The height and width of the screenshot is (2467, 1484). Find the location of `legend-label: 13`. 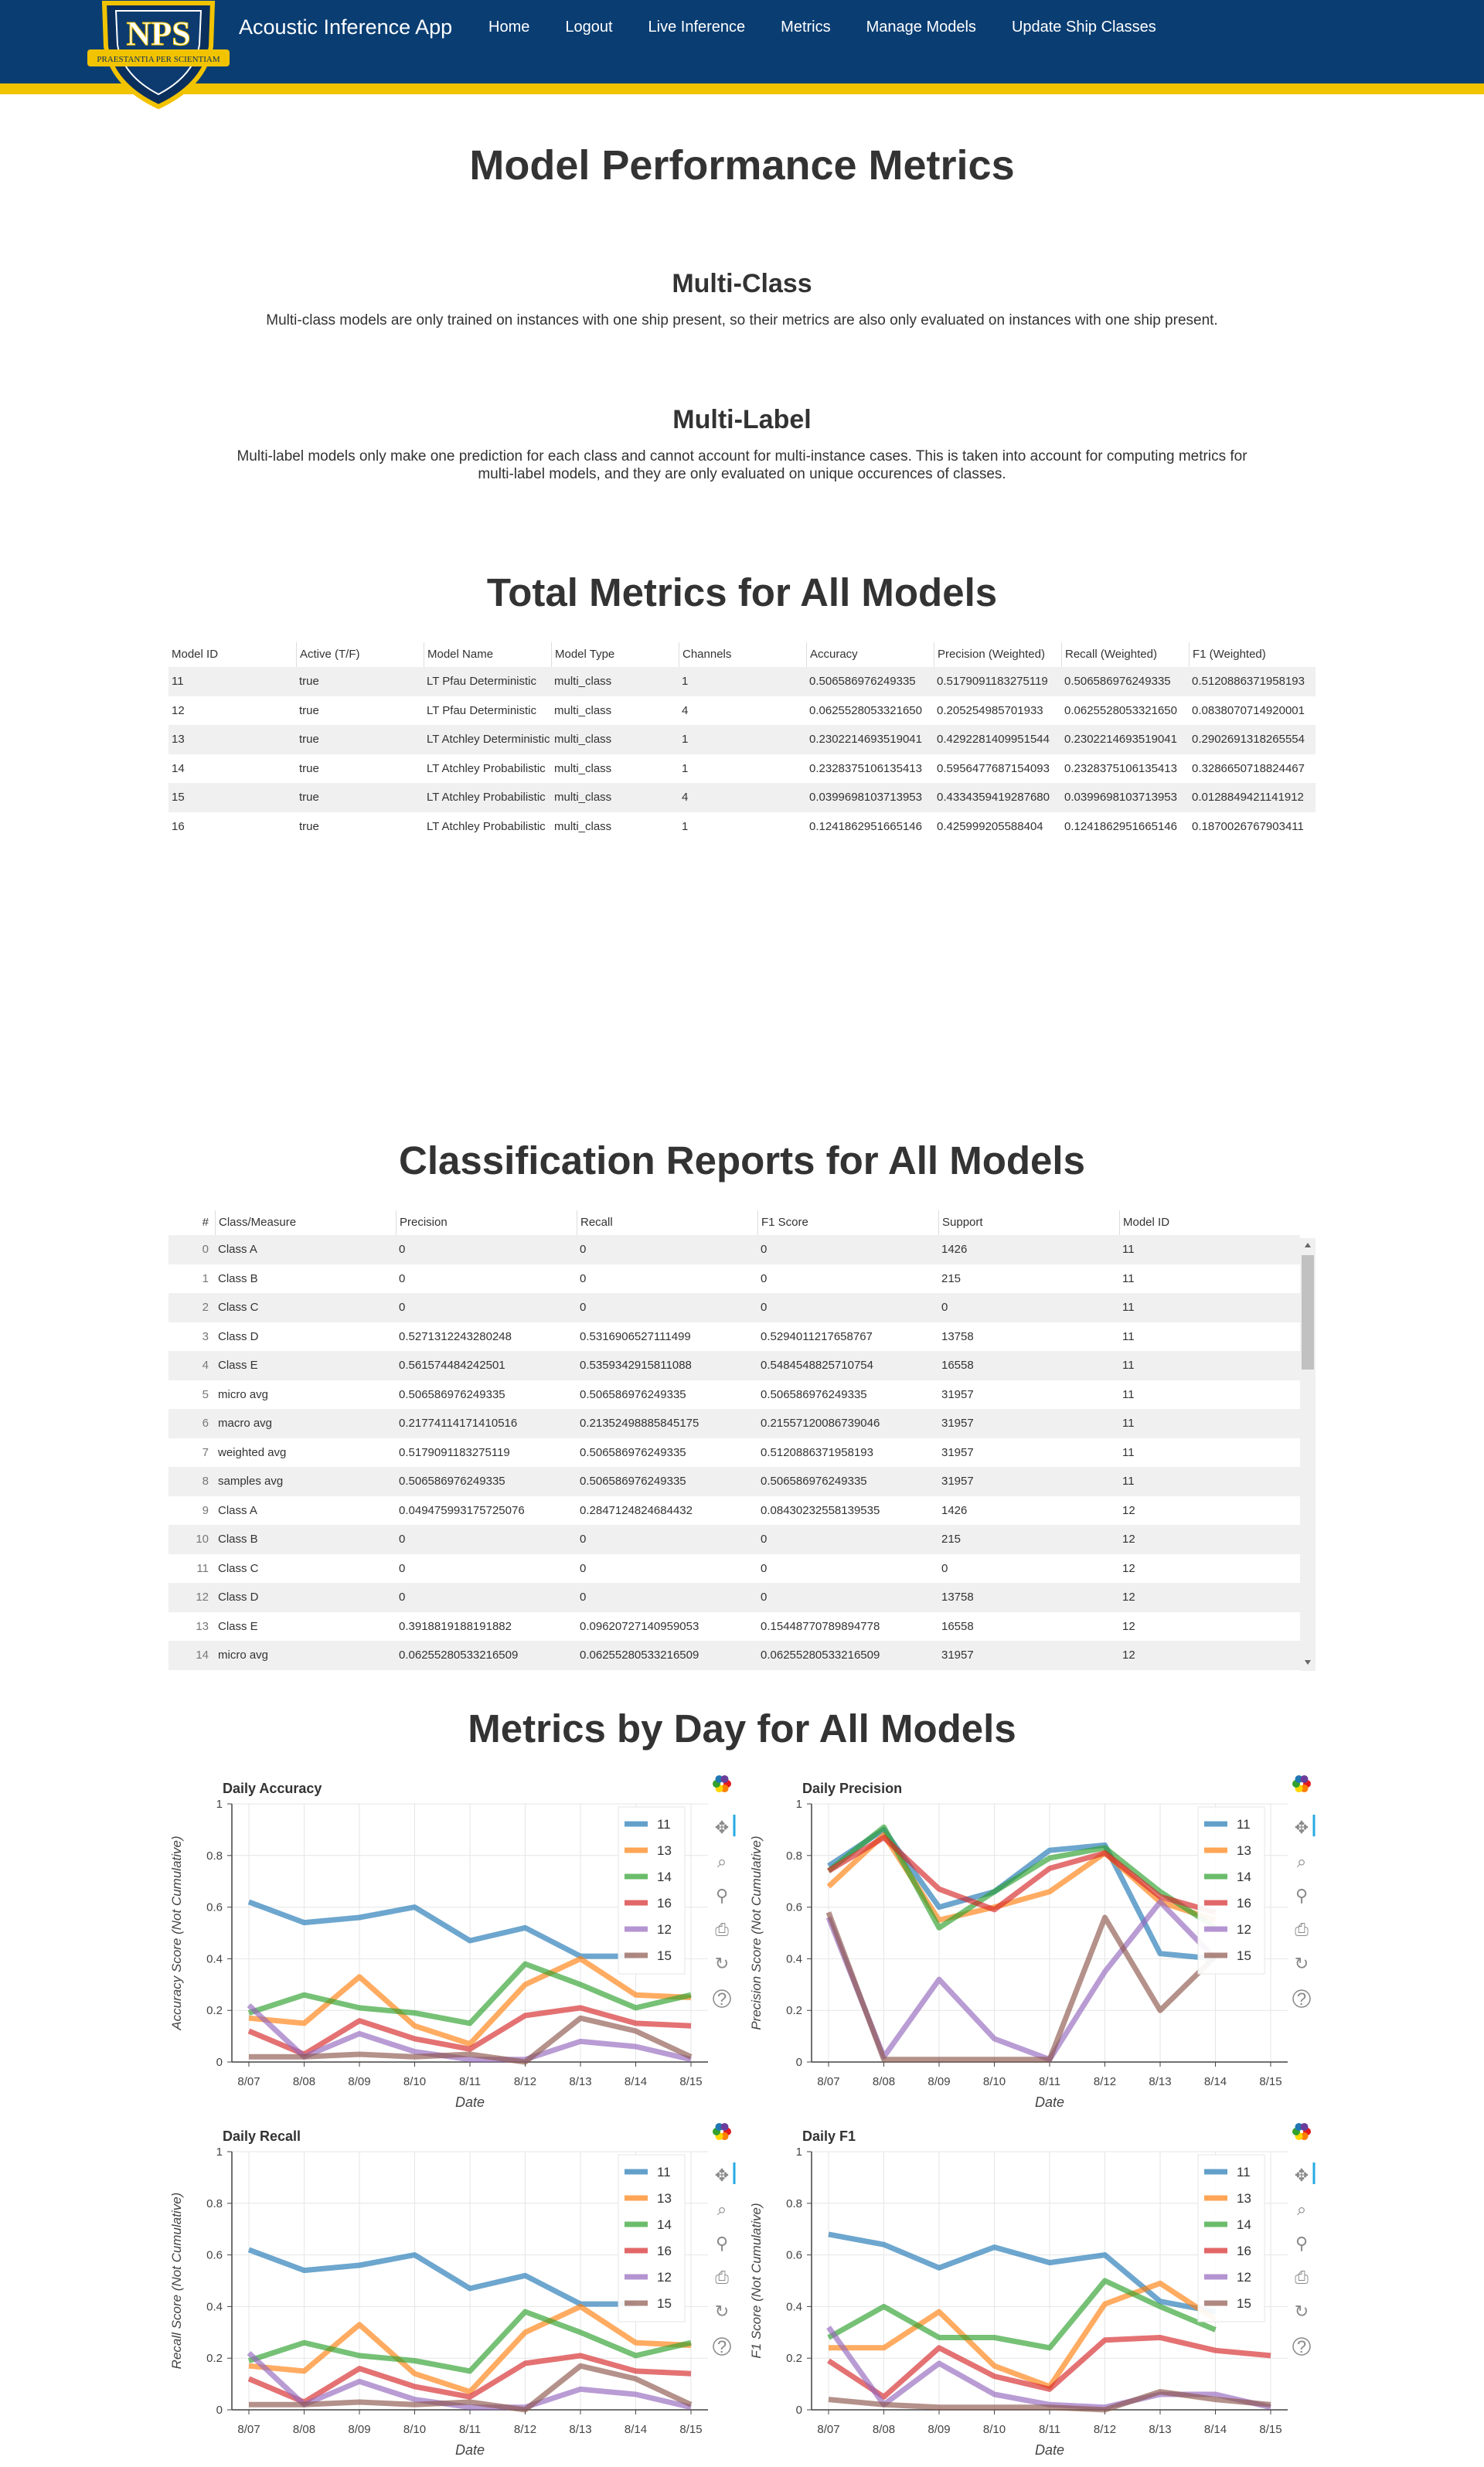

legend-label: 13 is located at coordinates (1244, 2198).